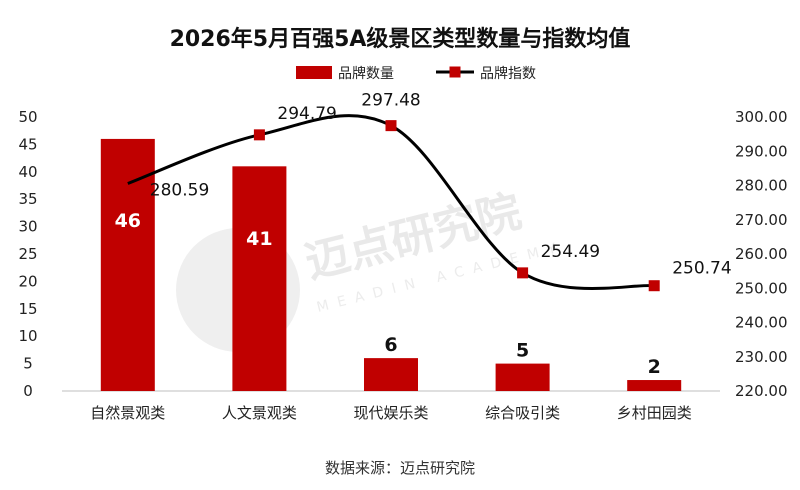  What do you see at coordinates (27, 199) in the screenshot?
I see `left-axis-tick-label: 35` at bounding box center [27, 199].